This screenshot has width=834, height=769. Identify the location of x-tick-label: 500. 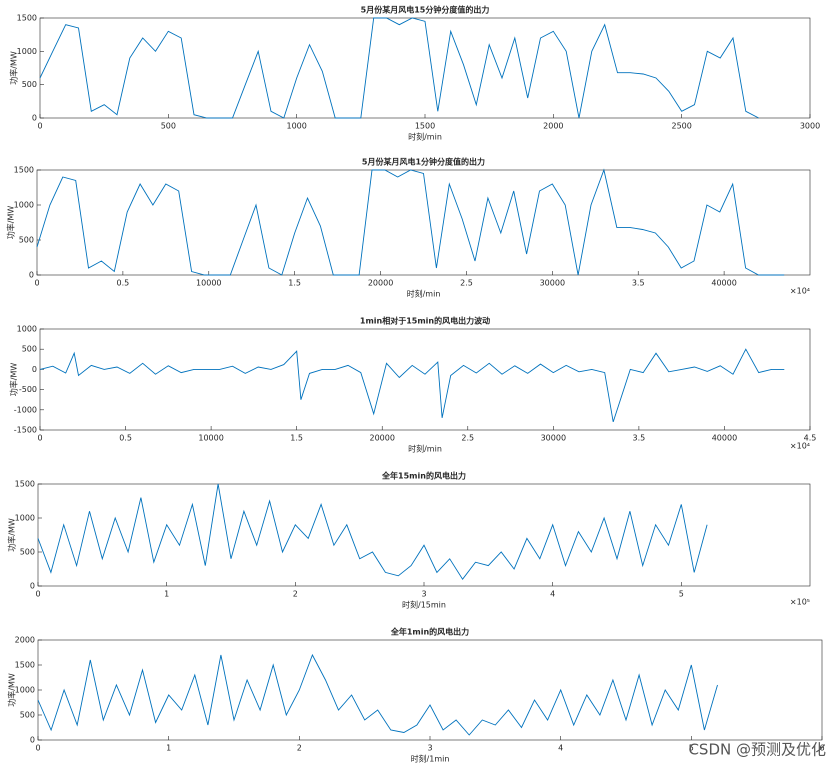
(168, 126).